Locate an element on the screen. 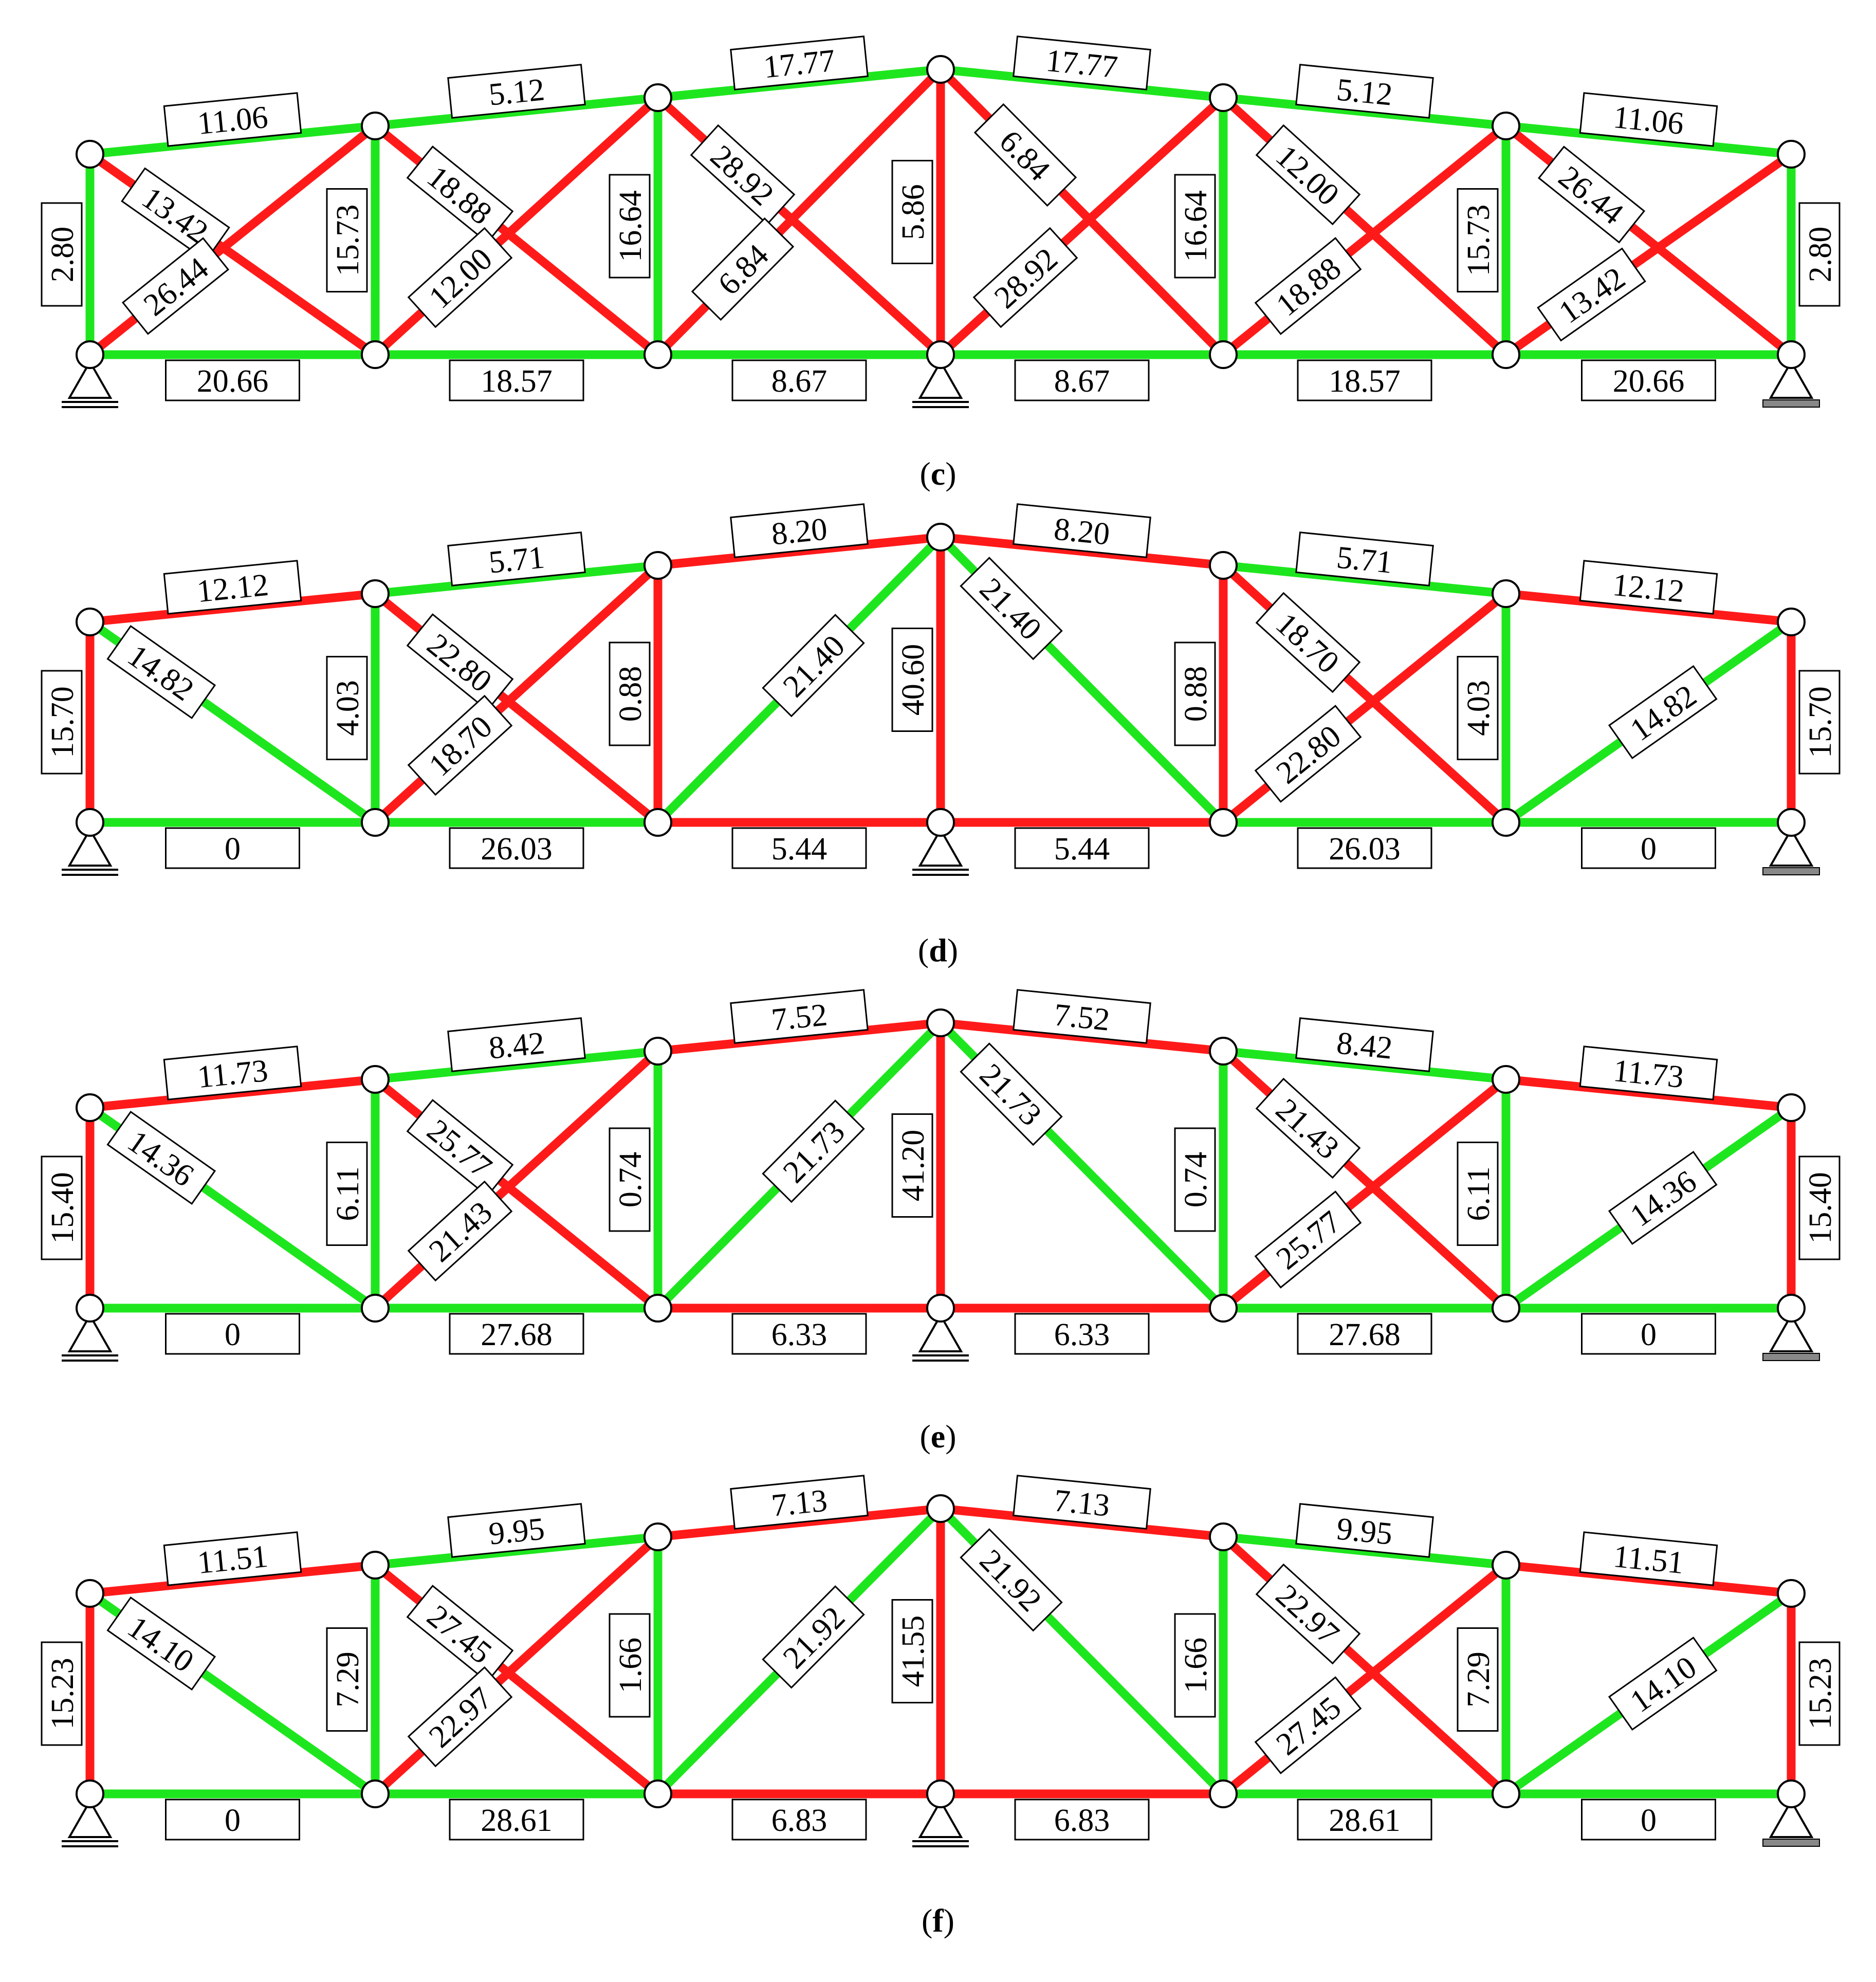 The image size is (1876, 1982). vertical-7-label: 15.70 is located at coordinates (1819, 722).